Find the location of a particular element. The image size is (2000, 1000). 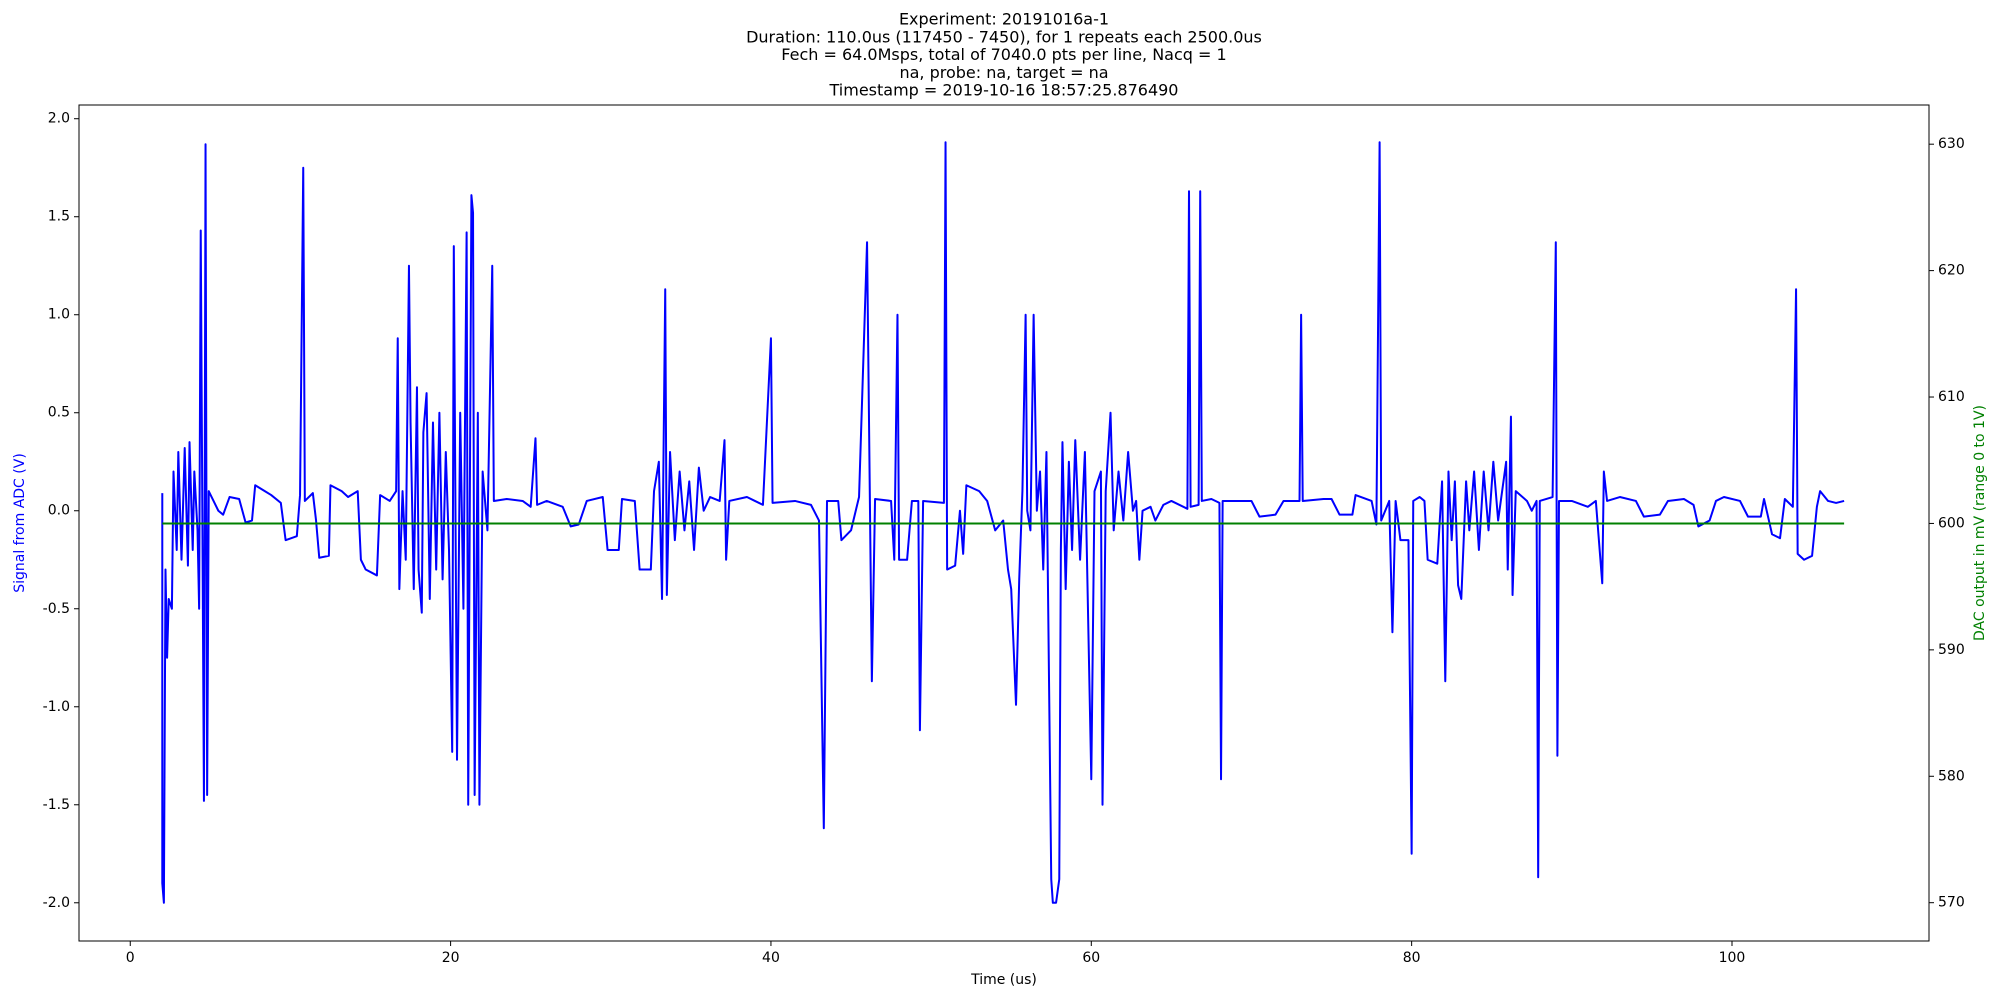

y-tick-label: 2.0 is located at coordinates (59, 119).